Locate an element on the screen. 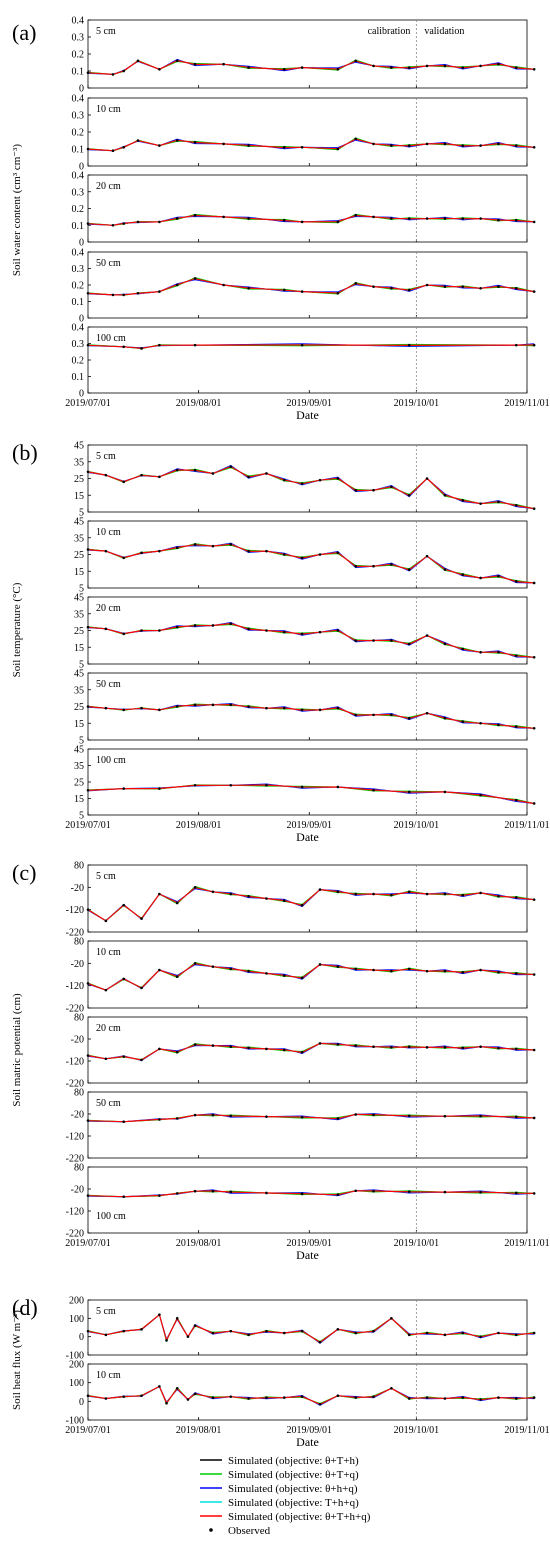 The width and height of the screenshot is (550, 1554). y-tick-label: -20 is located at coordinates (77, 964).